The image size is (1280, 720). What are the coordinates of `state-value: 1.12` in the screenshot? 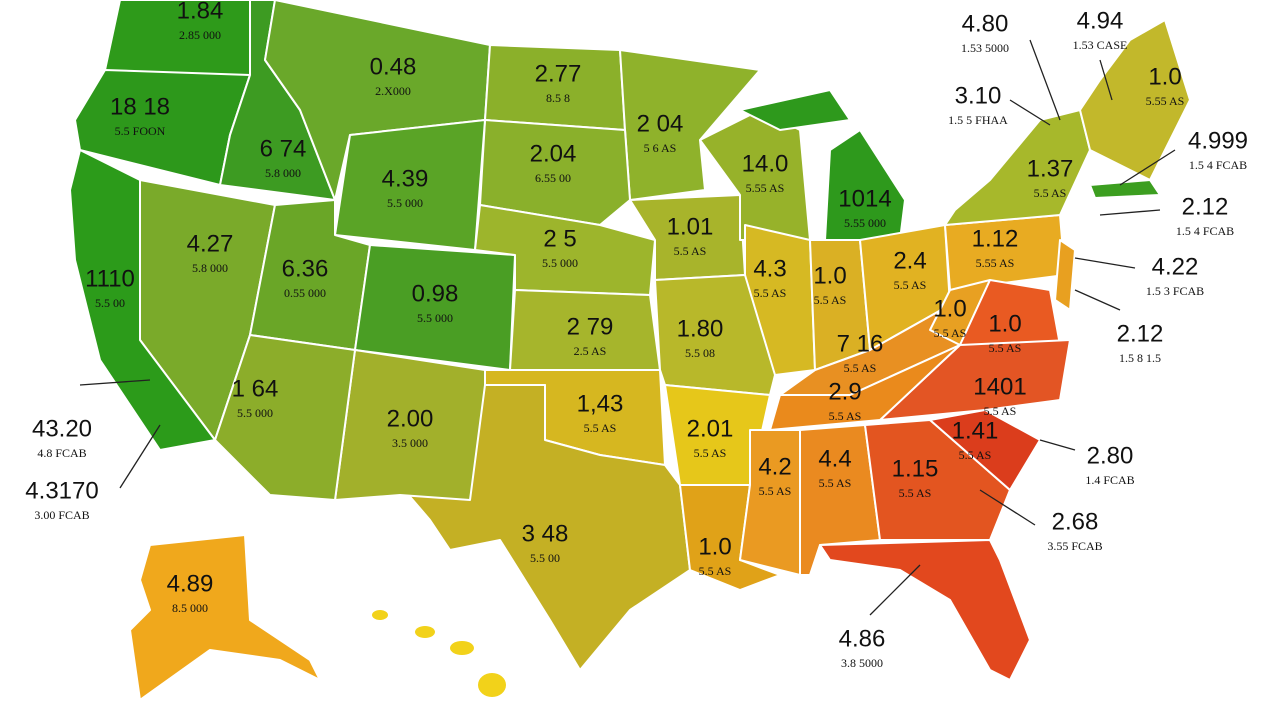 It's located at (995, 238).